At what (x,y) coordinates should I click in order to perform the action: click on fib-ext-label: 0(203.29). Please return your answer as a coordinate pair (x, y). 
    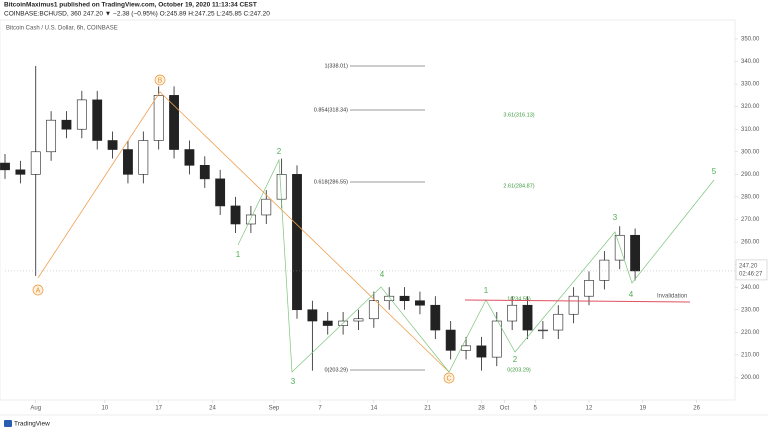
    Looking at the image, I should click on (519, 370).